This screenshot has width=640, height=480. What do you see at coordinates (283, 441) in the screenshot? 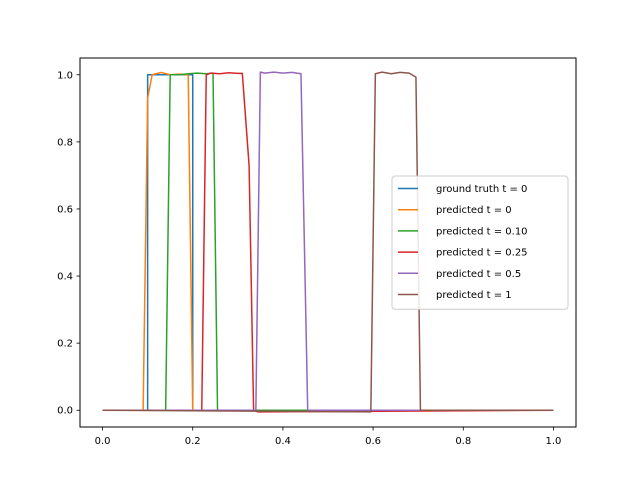
I see `x-tick-label: 0.4` at bounding box center [283, 441].